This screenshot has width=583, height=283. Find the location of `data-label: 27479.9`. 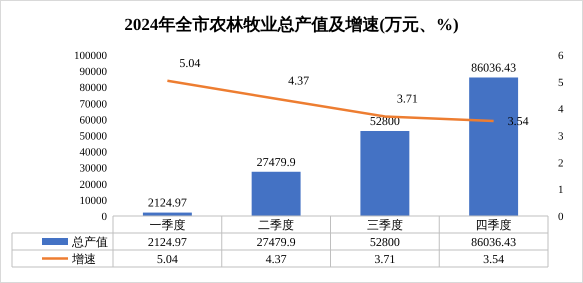

data-label: 27479.9 is located at coordinates (276, 242).